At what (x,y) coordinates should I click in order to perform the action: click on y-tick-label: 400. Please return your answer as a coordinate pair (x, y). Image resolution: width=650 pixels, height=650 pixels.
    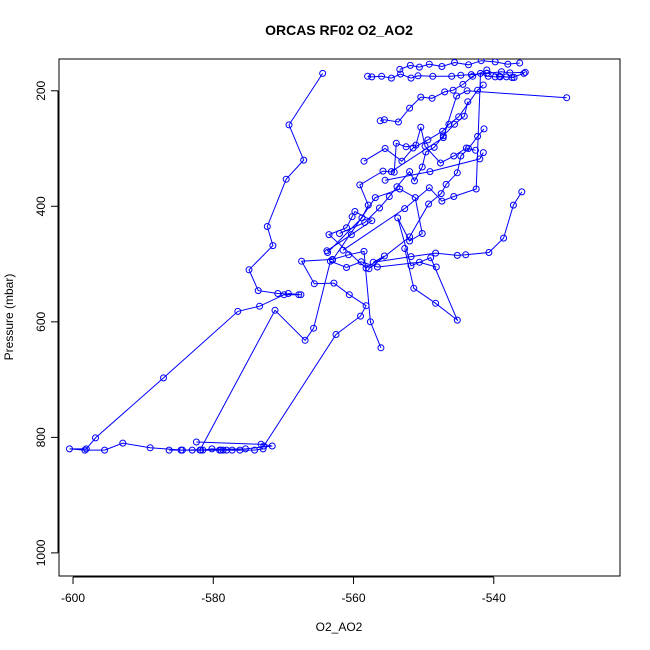
    Looking at the image, I should click on (41, 206).